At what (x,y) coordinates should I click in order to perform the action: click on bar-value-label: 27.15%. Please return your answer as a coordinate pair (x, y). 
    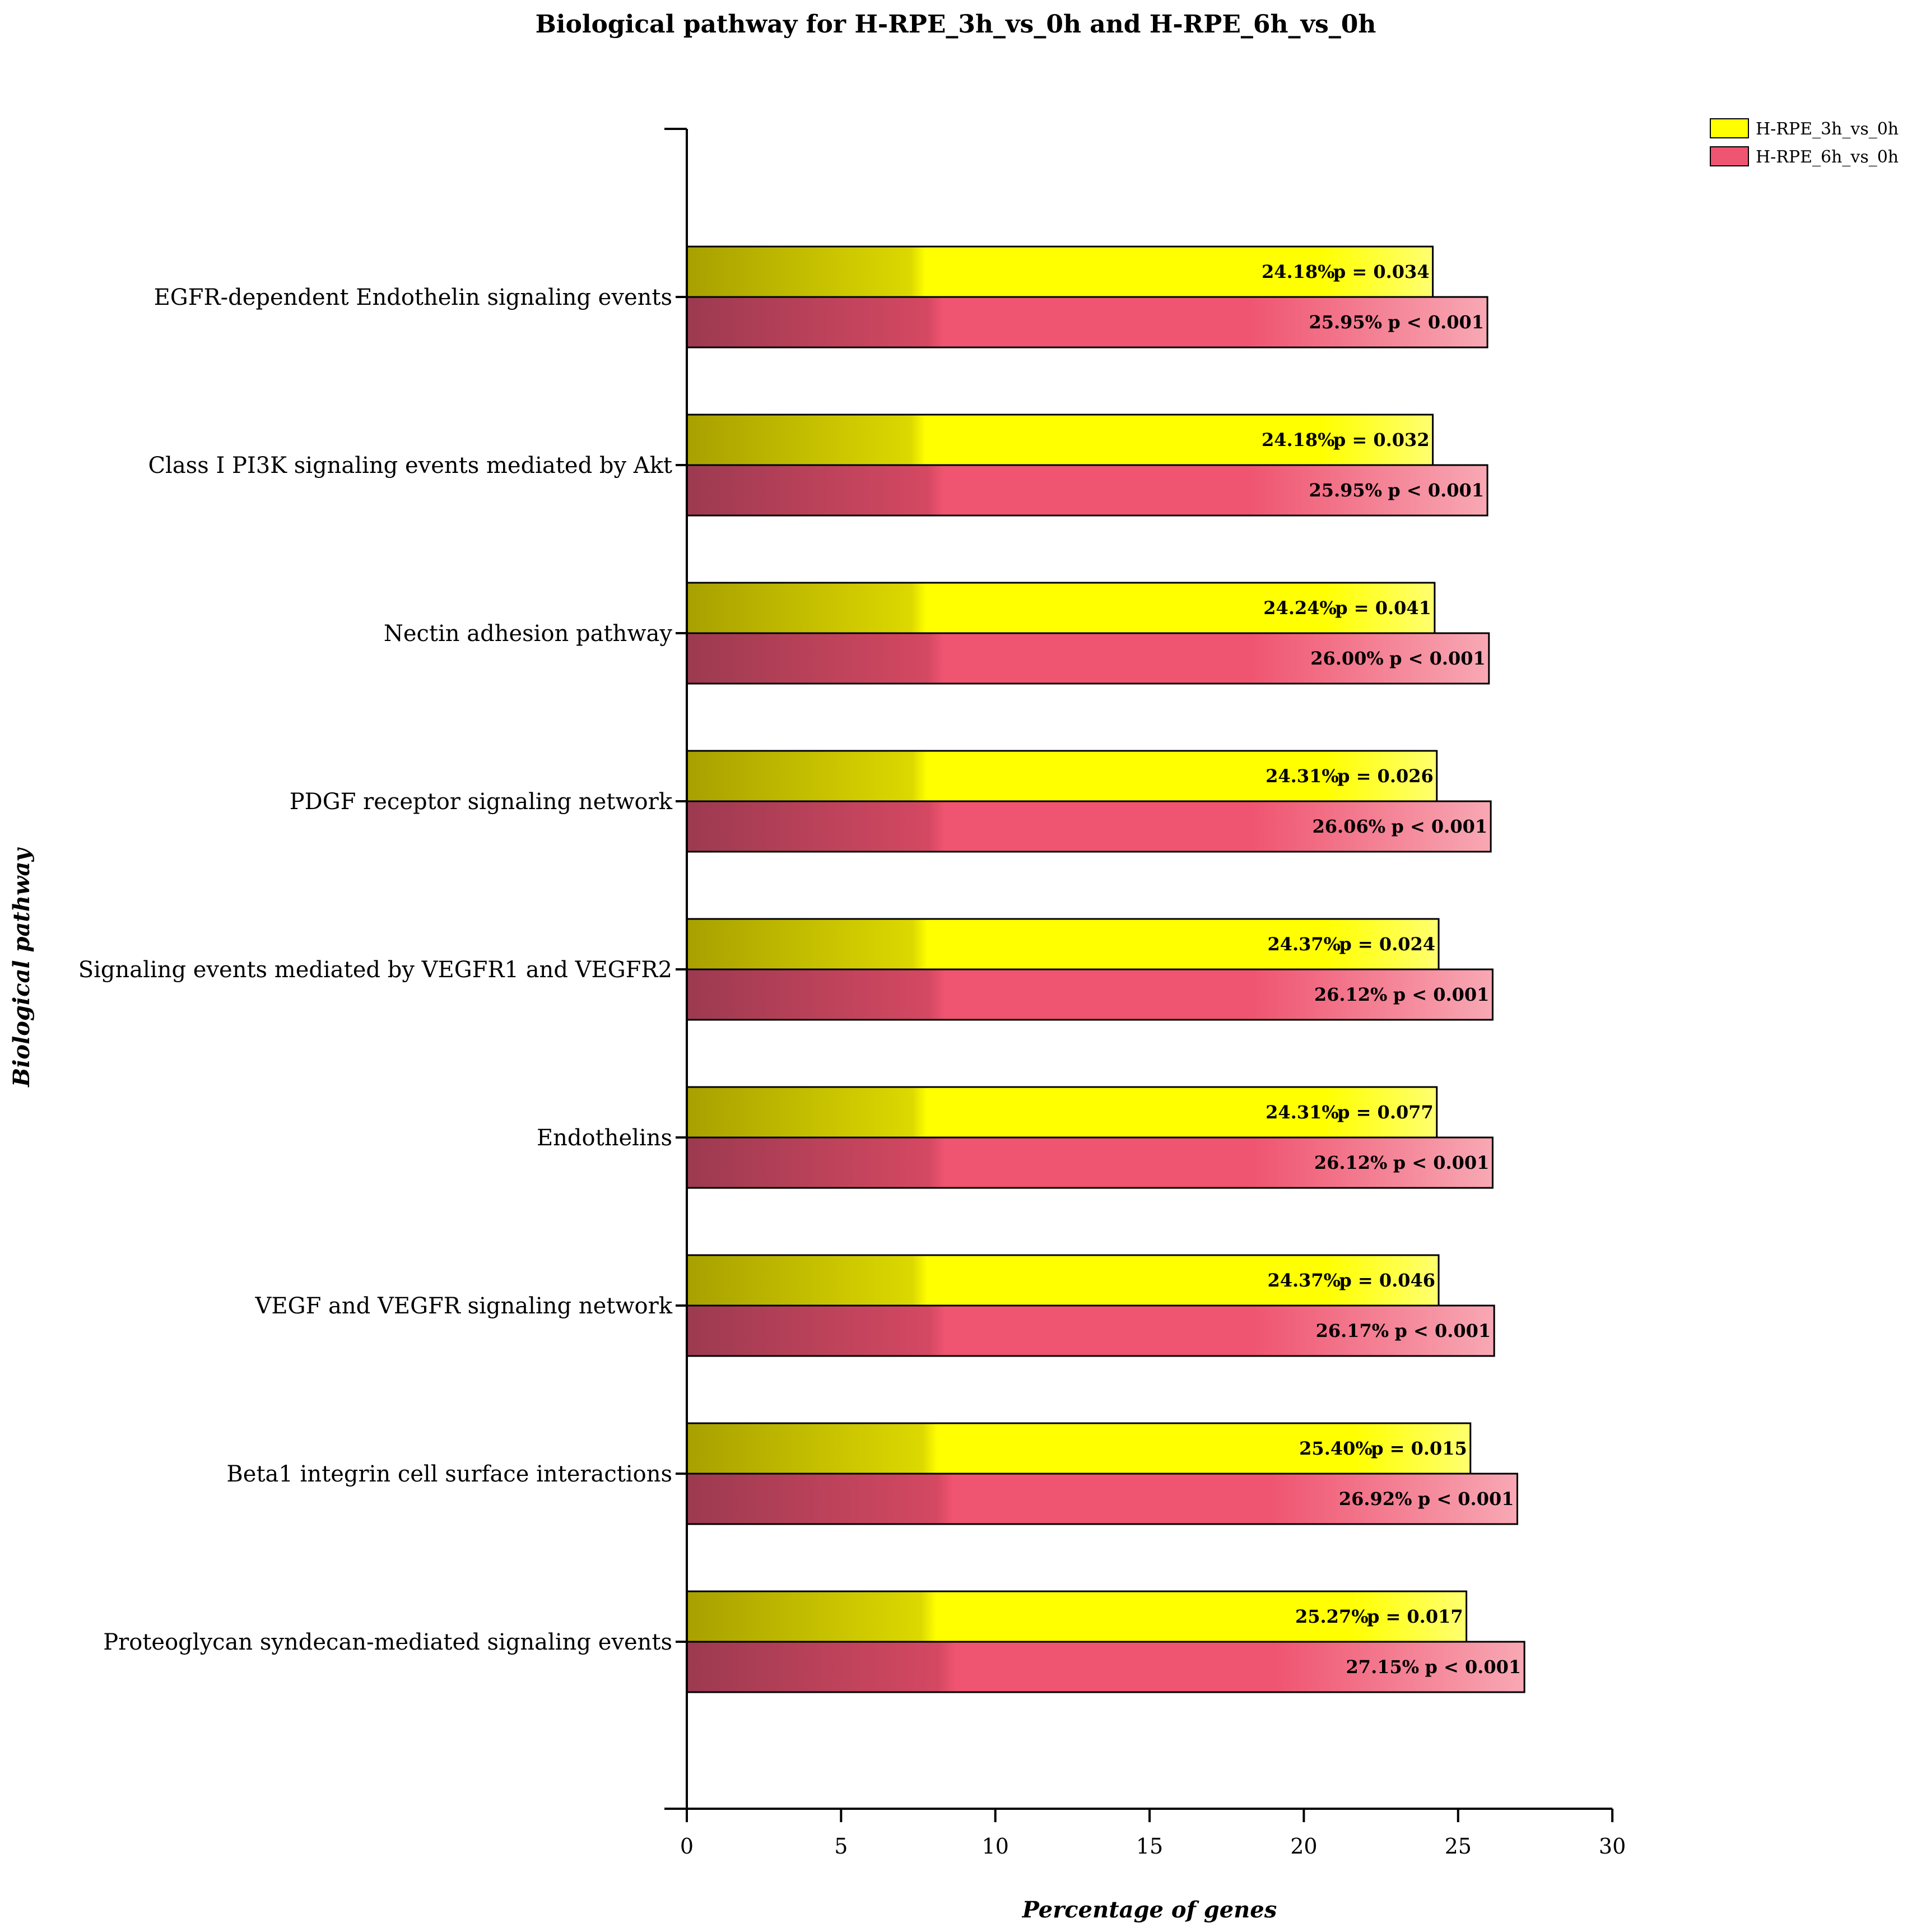
    Looking at the image, I should click on (1383, 1667).